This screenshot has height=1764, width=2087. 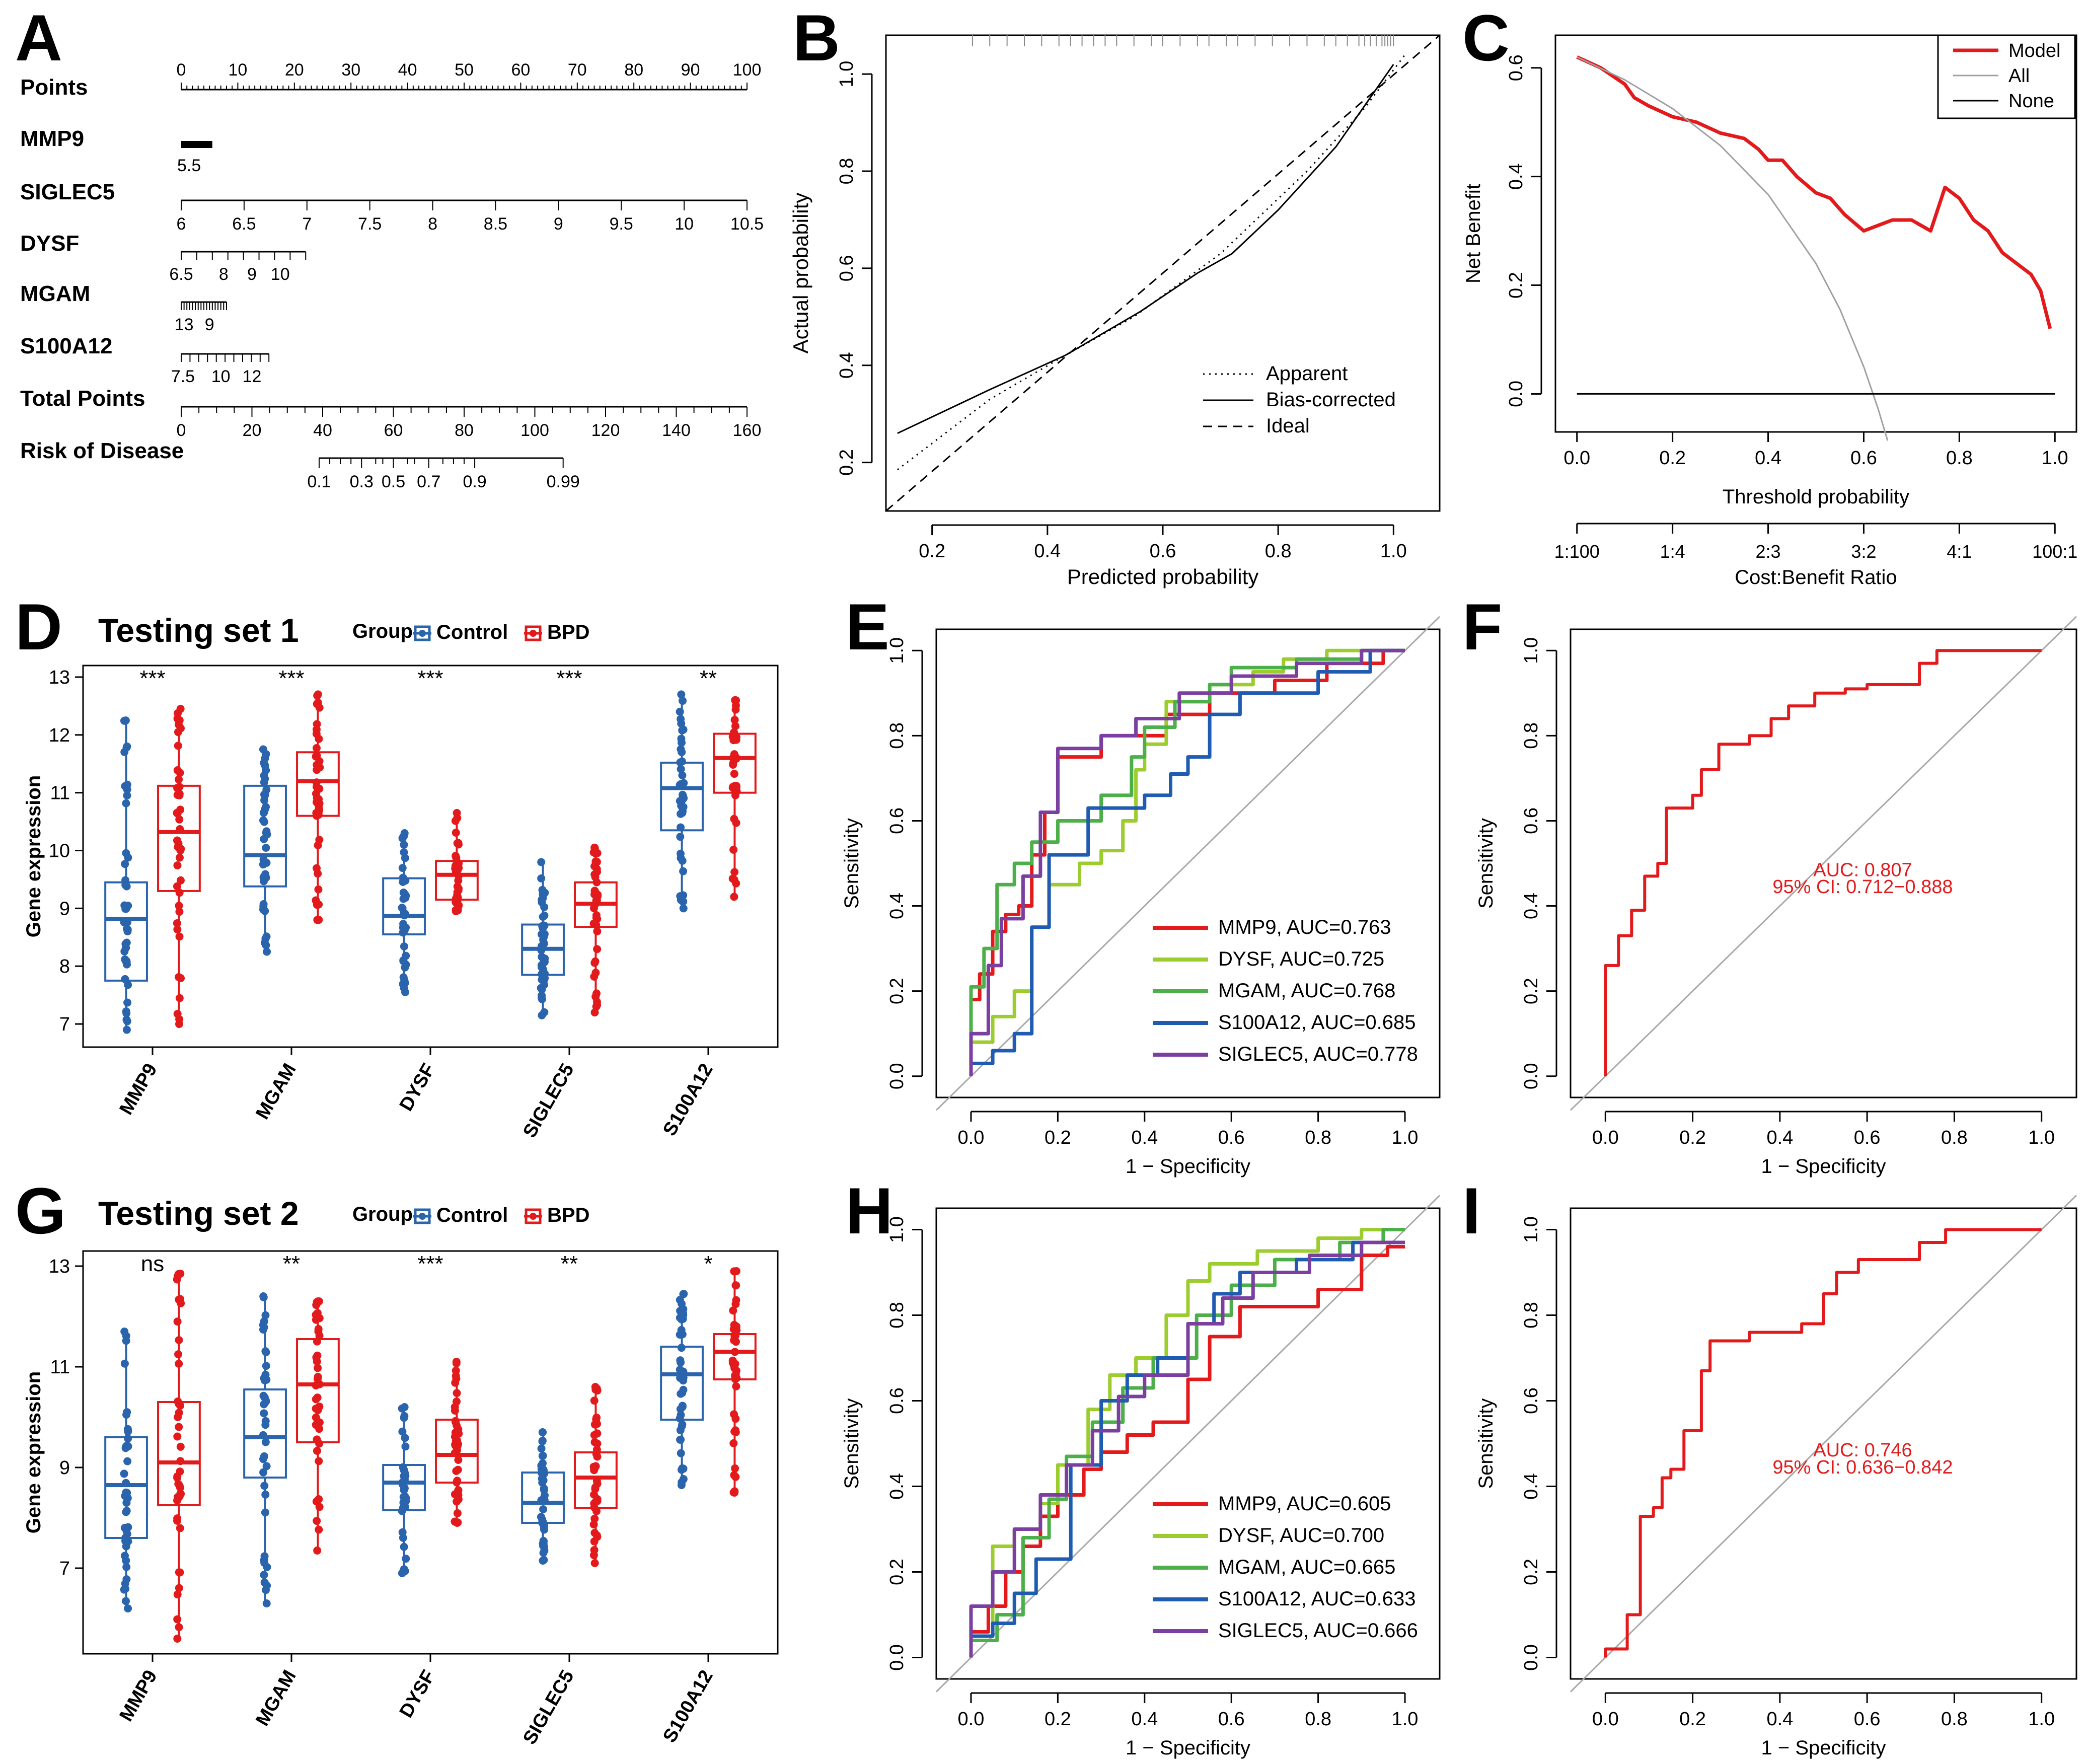 I want to click on roc-x-label: 1 − Specificity, so click(x=1823, y=1748).